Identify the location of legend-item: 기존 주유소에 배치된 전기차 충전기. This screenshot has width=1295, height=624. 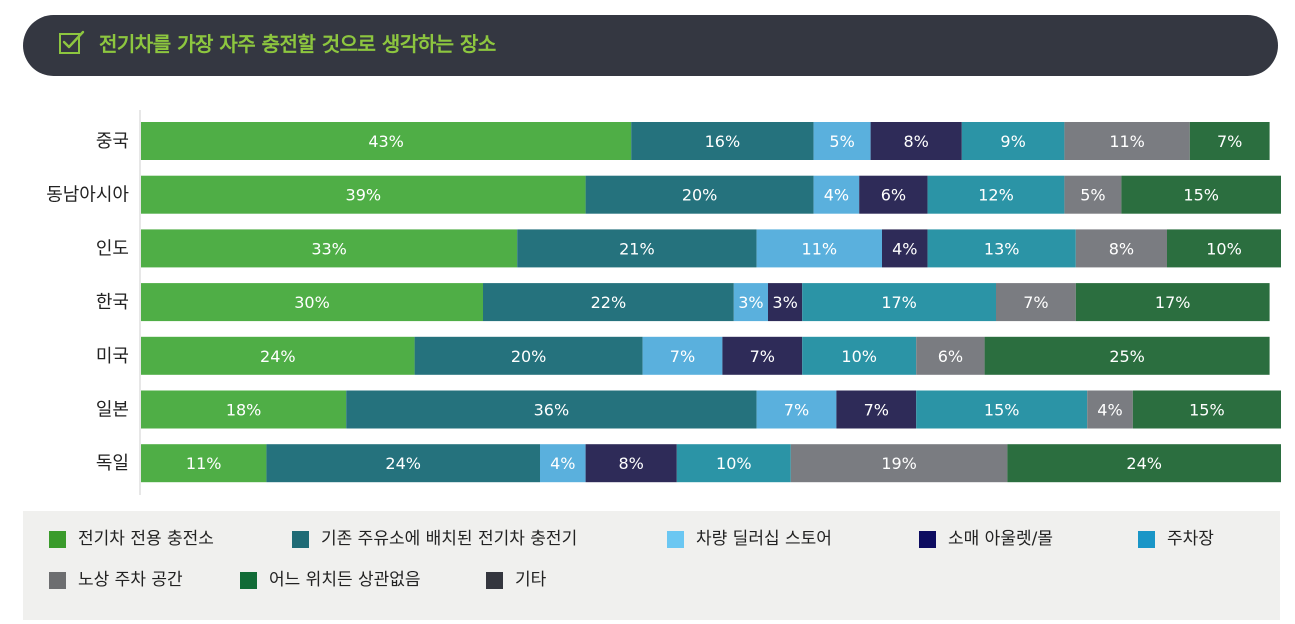
(434, 539).